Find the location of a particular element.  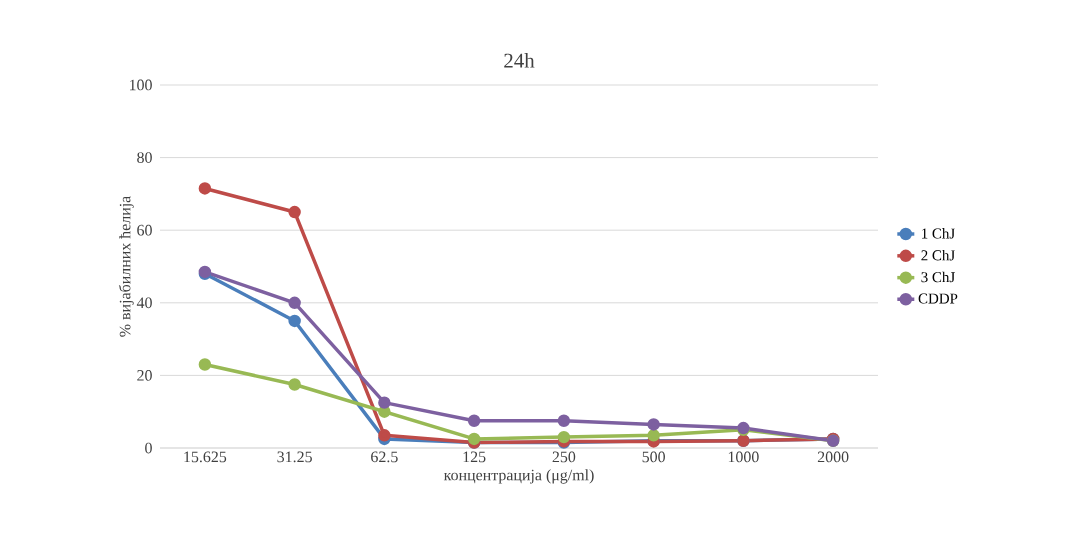

legend-label: CDDP is located at coordinates (938, 298).